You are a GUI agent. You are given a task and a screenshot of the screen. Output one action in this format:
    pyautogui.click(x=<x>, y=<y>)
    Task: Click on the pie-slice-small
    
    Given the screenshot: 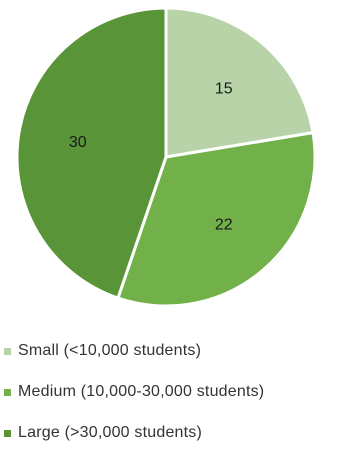 What is the action you would take?
    pyautogui.click(x=239, y=82)
    